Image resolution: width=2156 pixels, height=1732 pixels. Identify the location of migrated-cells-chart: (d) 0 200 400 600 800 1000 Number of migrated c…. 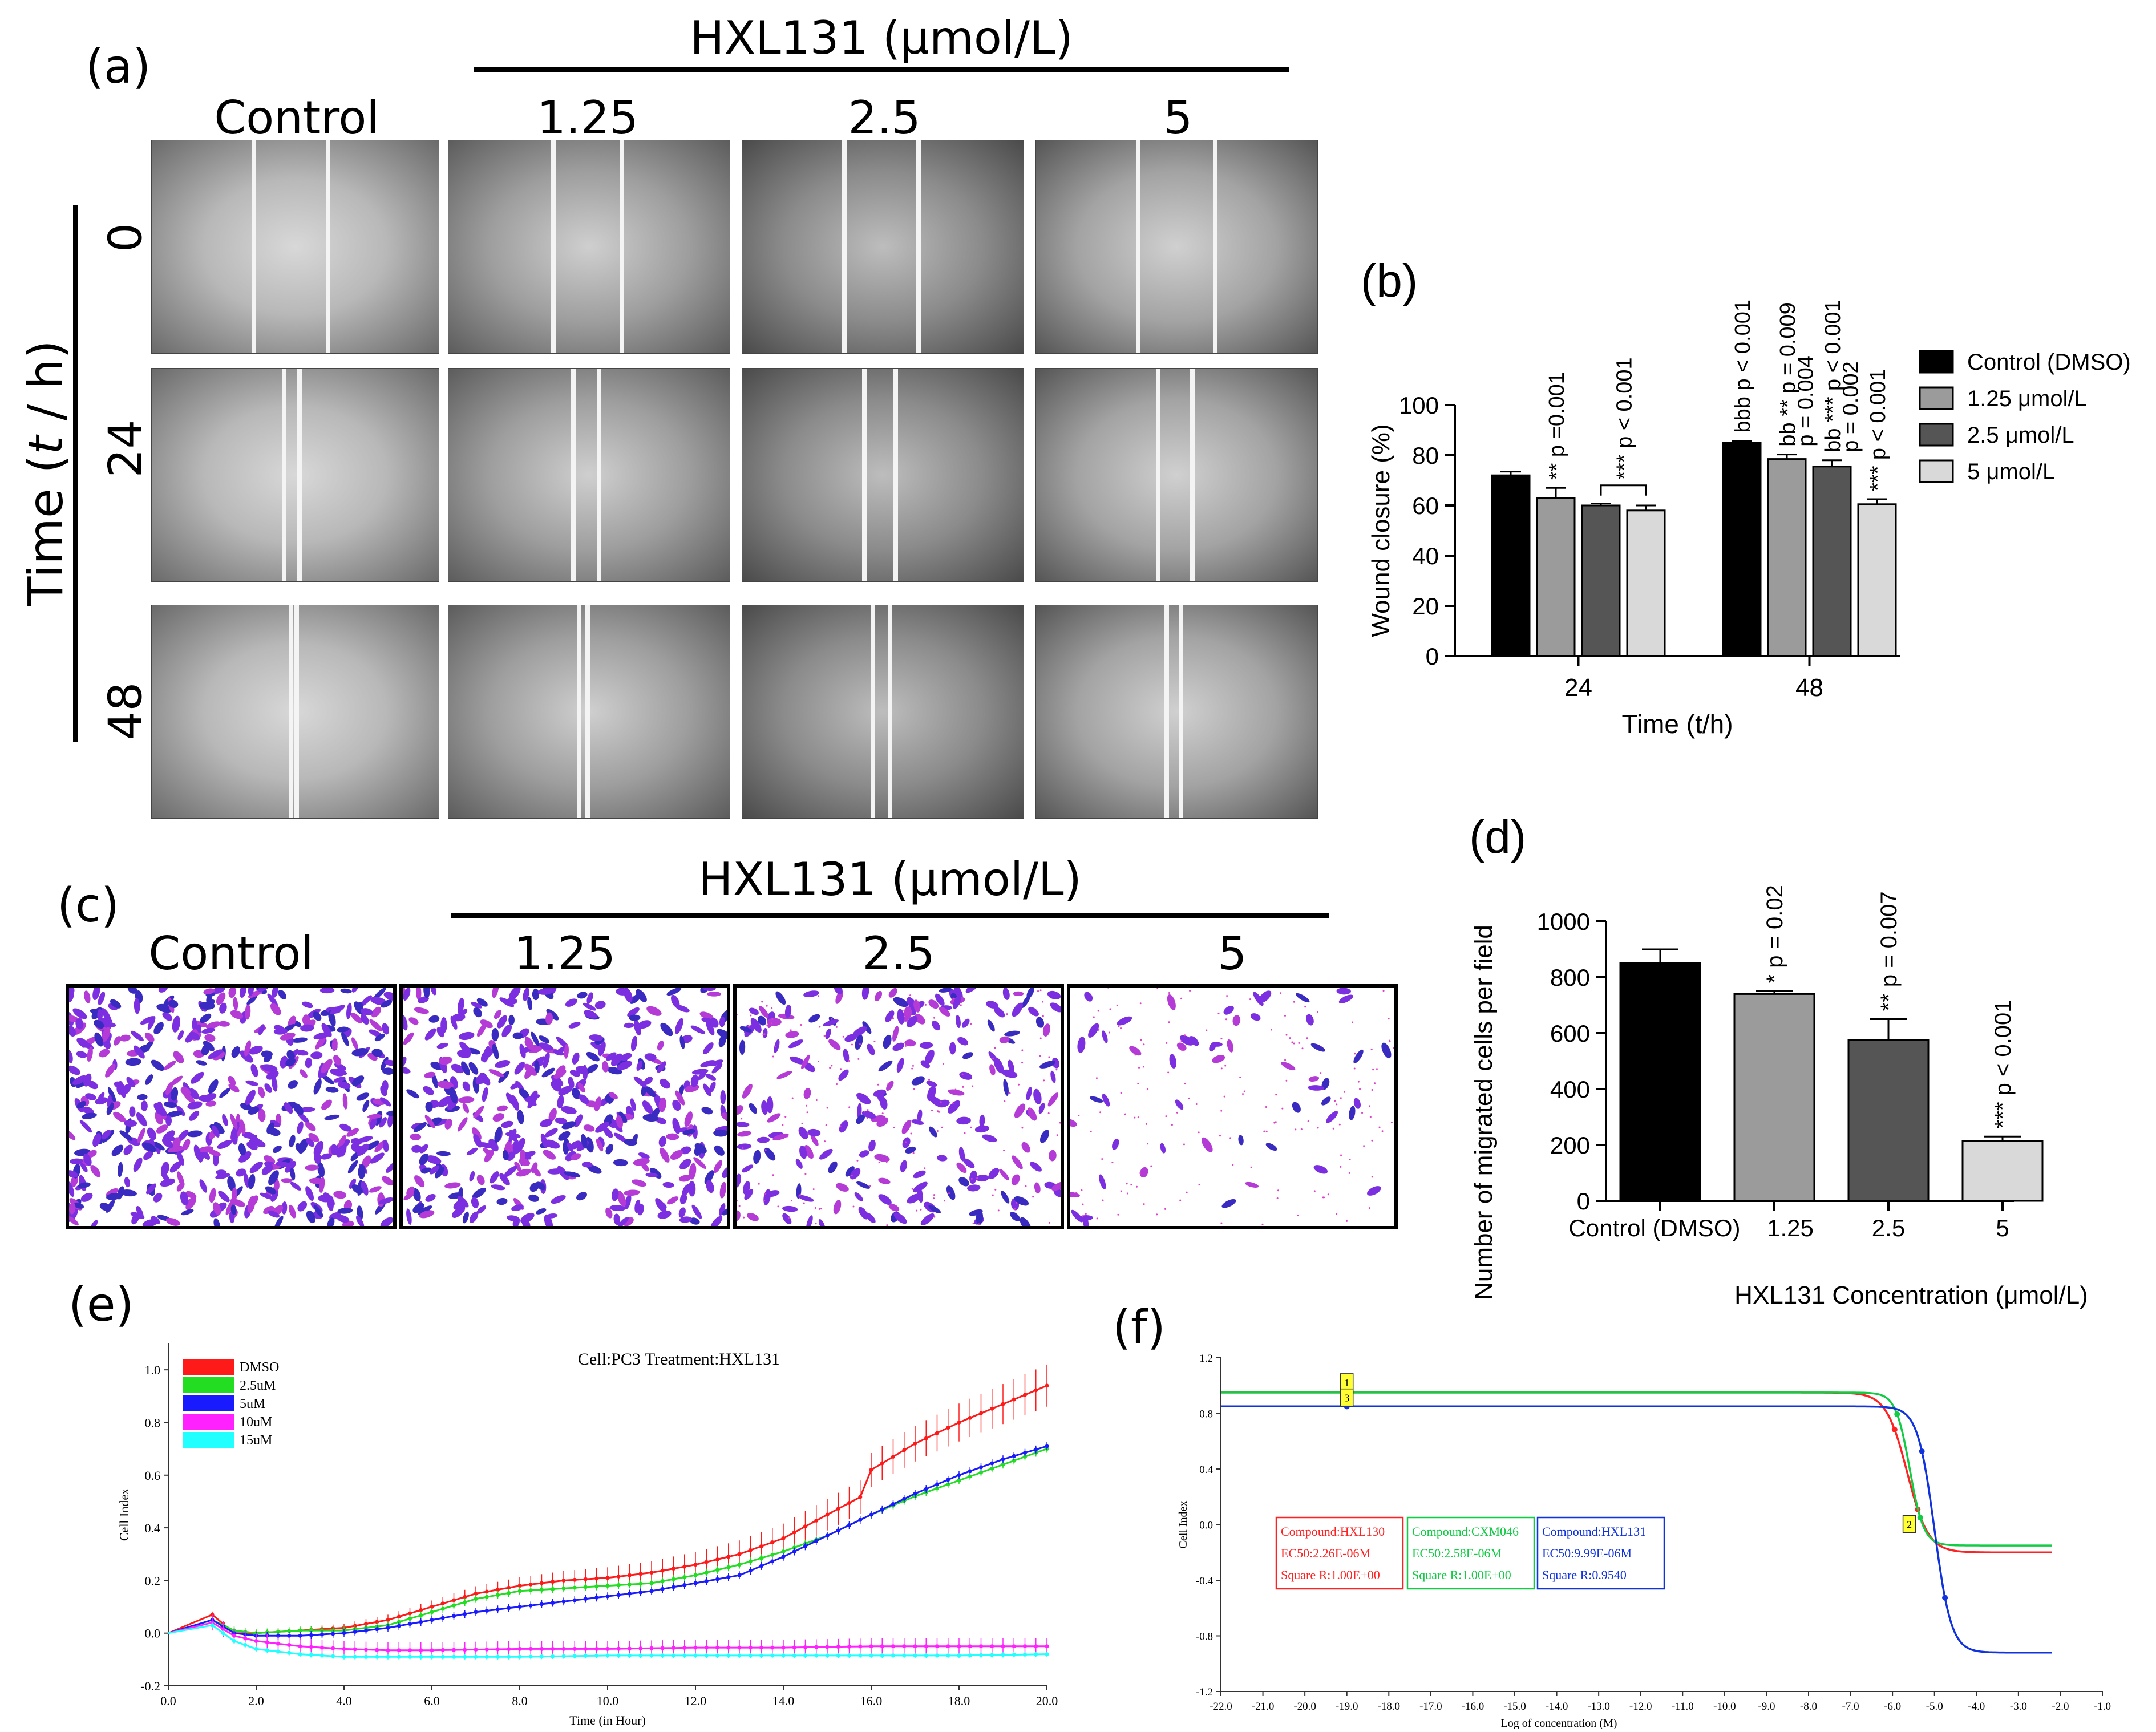
(1778, 1060).